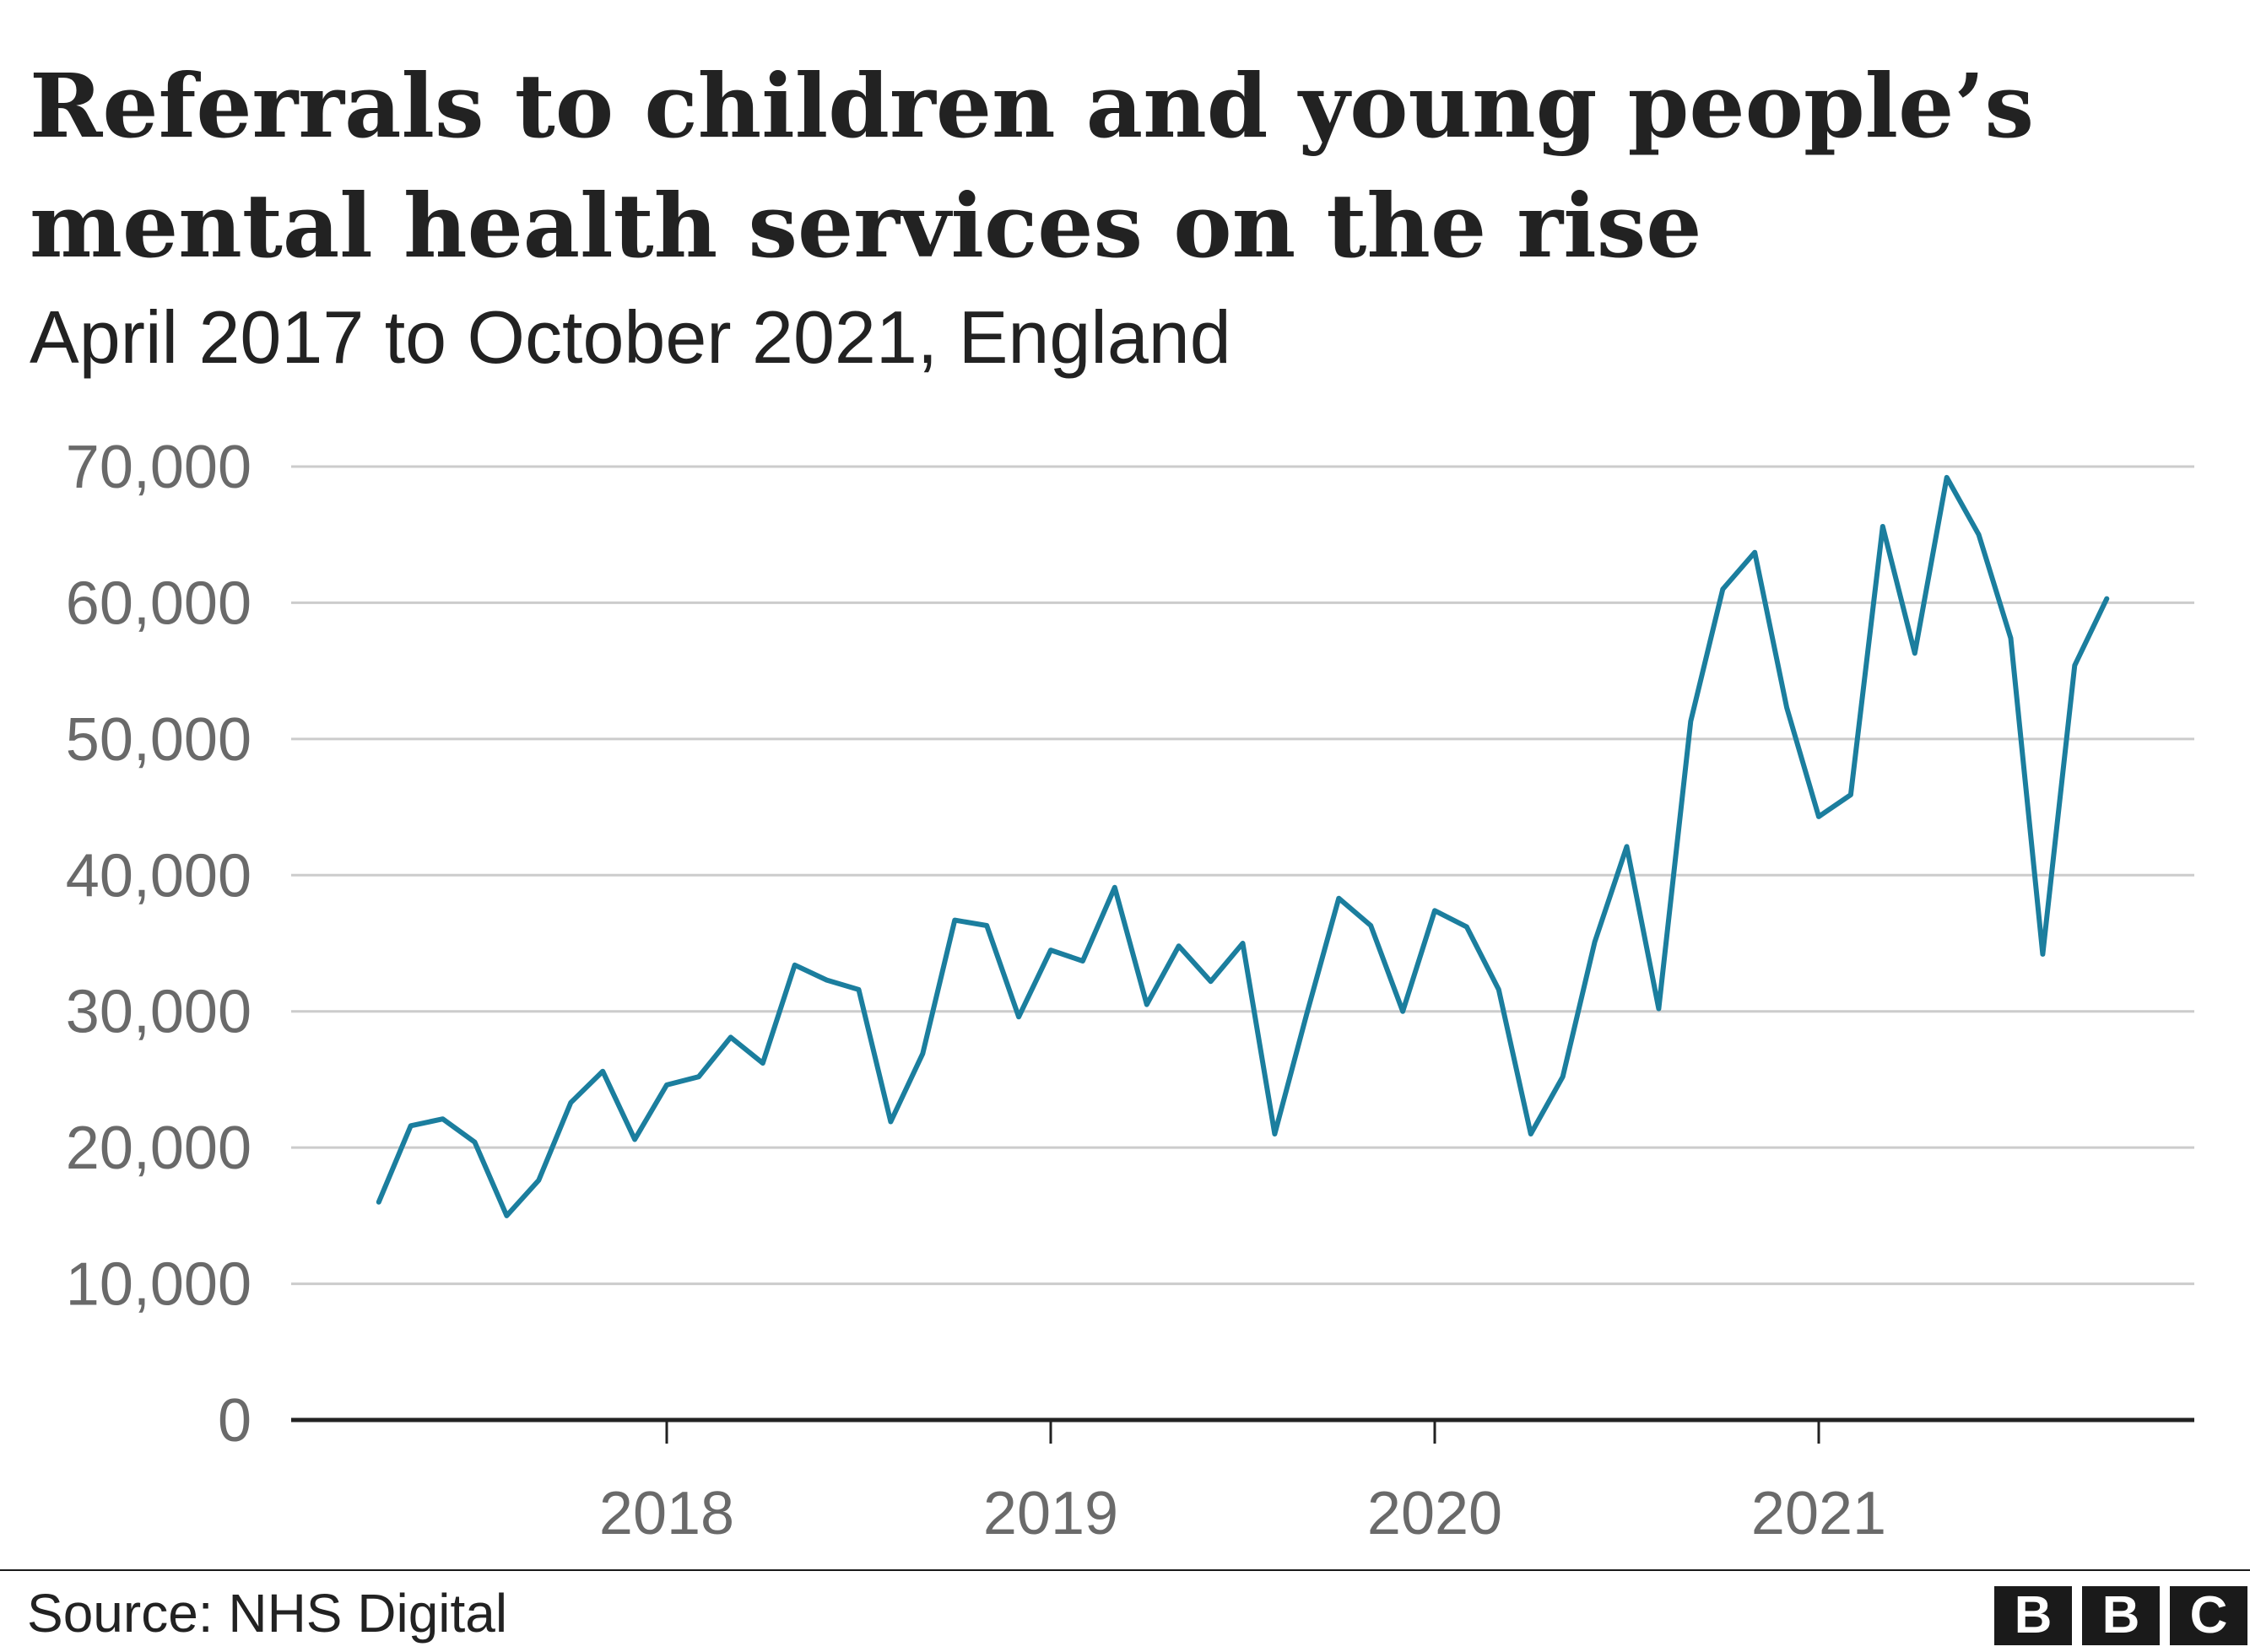 Image resolution: width=2250 pixels, height=1652 pixels. I want to click on x-tick-label: 2020, so click(1434, 1513).